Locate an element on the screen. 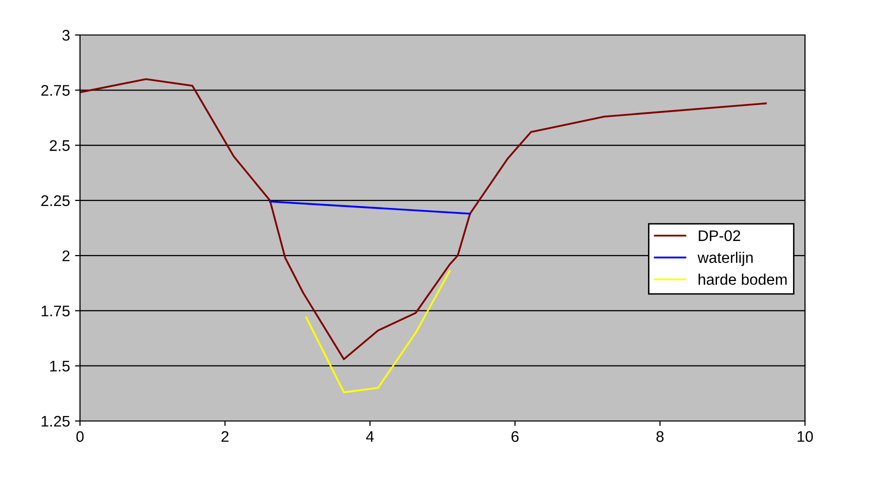 The image size is (879, 483). line-series is located at coordinates (378, 332).